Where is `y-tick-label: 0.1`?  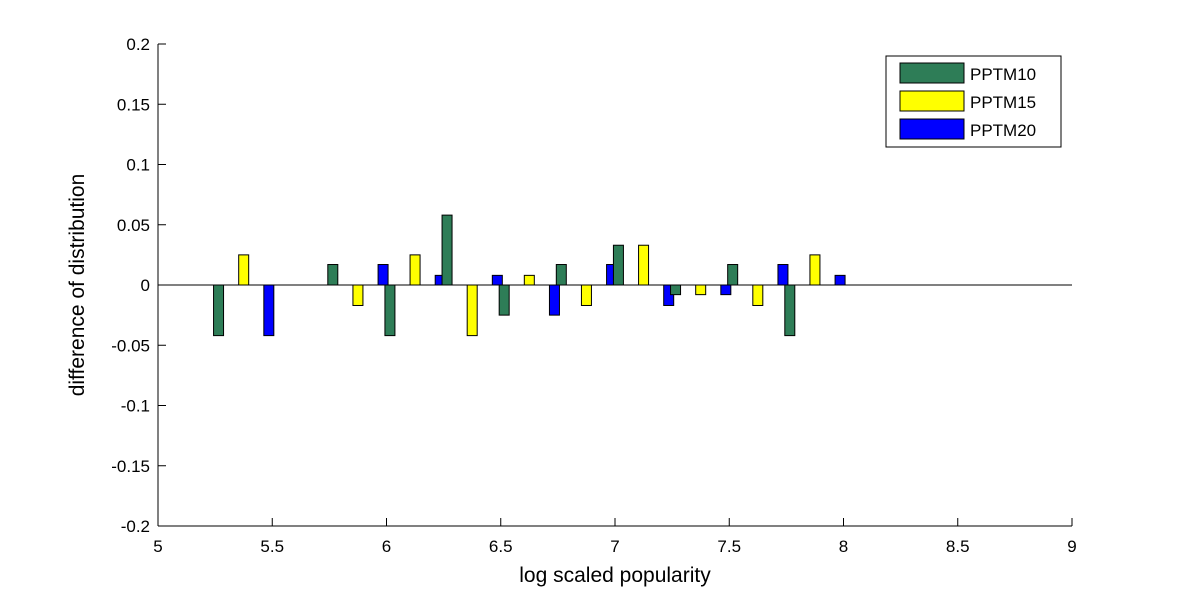
y-tick-label: 0.1 is located at coordinates (138, 165).